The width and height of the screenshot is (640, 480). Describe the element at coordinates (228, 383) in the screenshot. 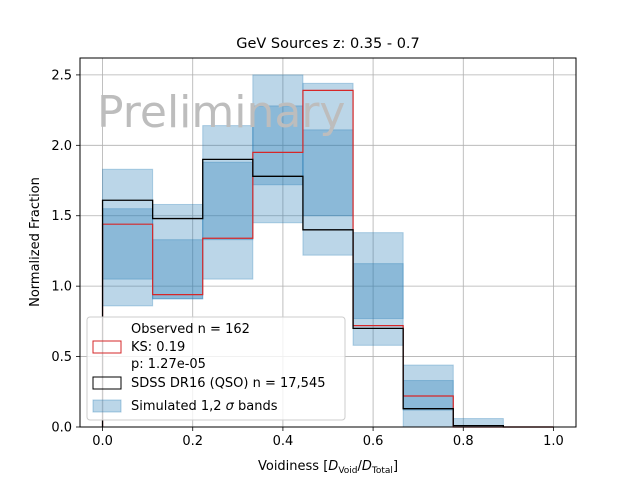

I see `legend-sdss-label: SDSS DR16 (QSO) n = 17,545` at that location.